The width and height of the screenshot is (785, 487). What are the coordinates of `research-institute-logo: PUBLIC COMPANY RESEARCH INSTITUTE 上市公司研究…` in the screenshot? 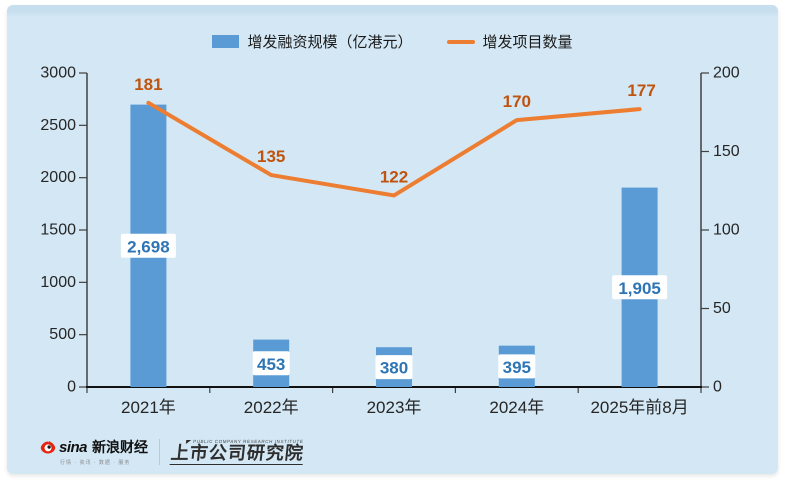 It's located at (237, 452).